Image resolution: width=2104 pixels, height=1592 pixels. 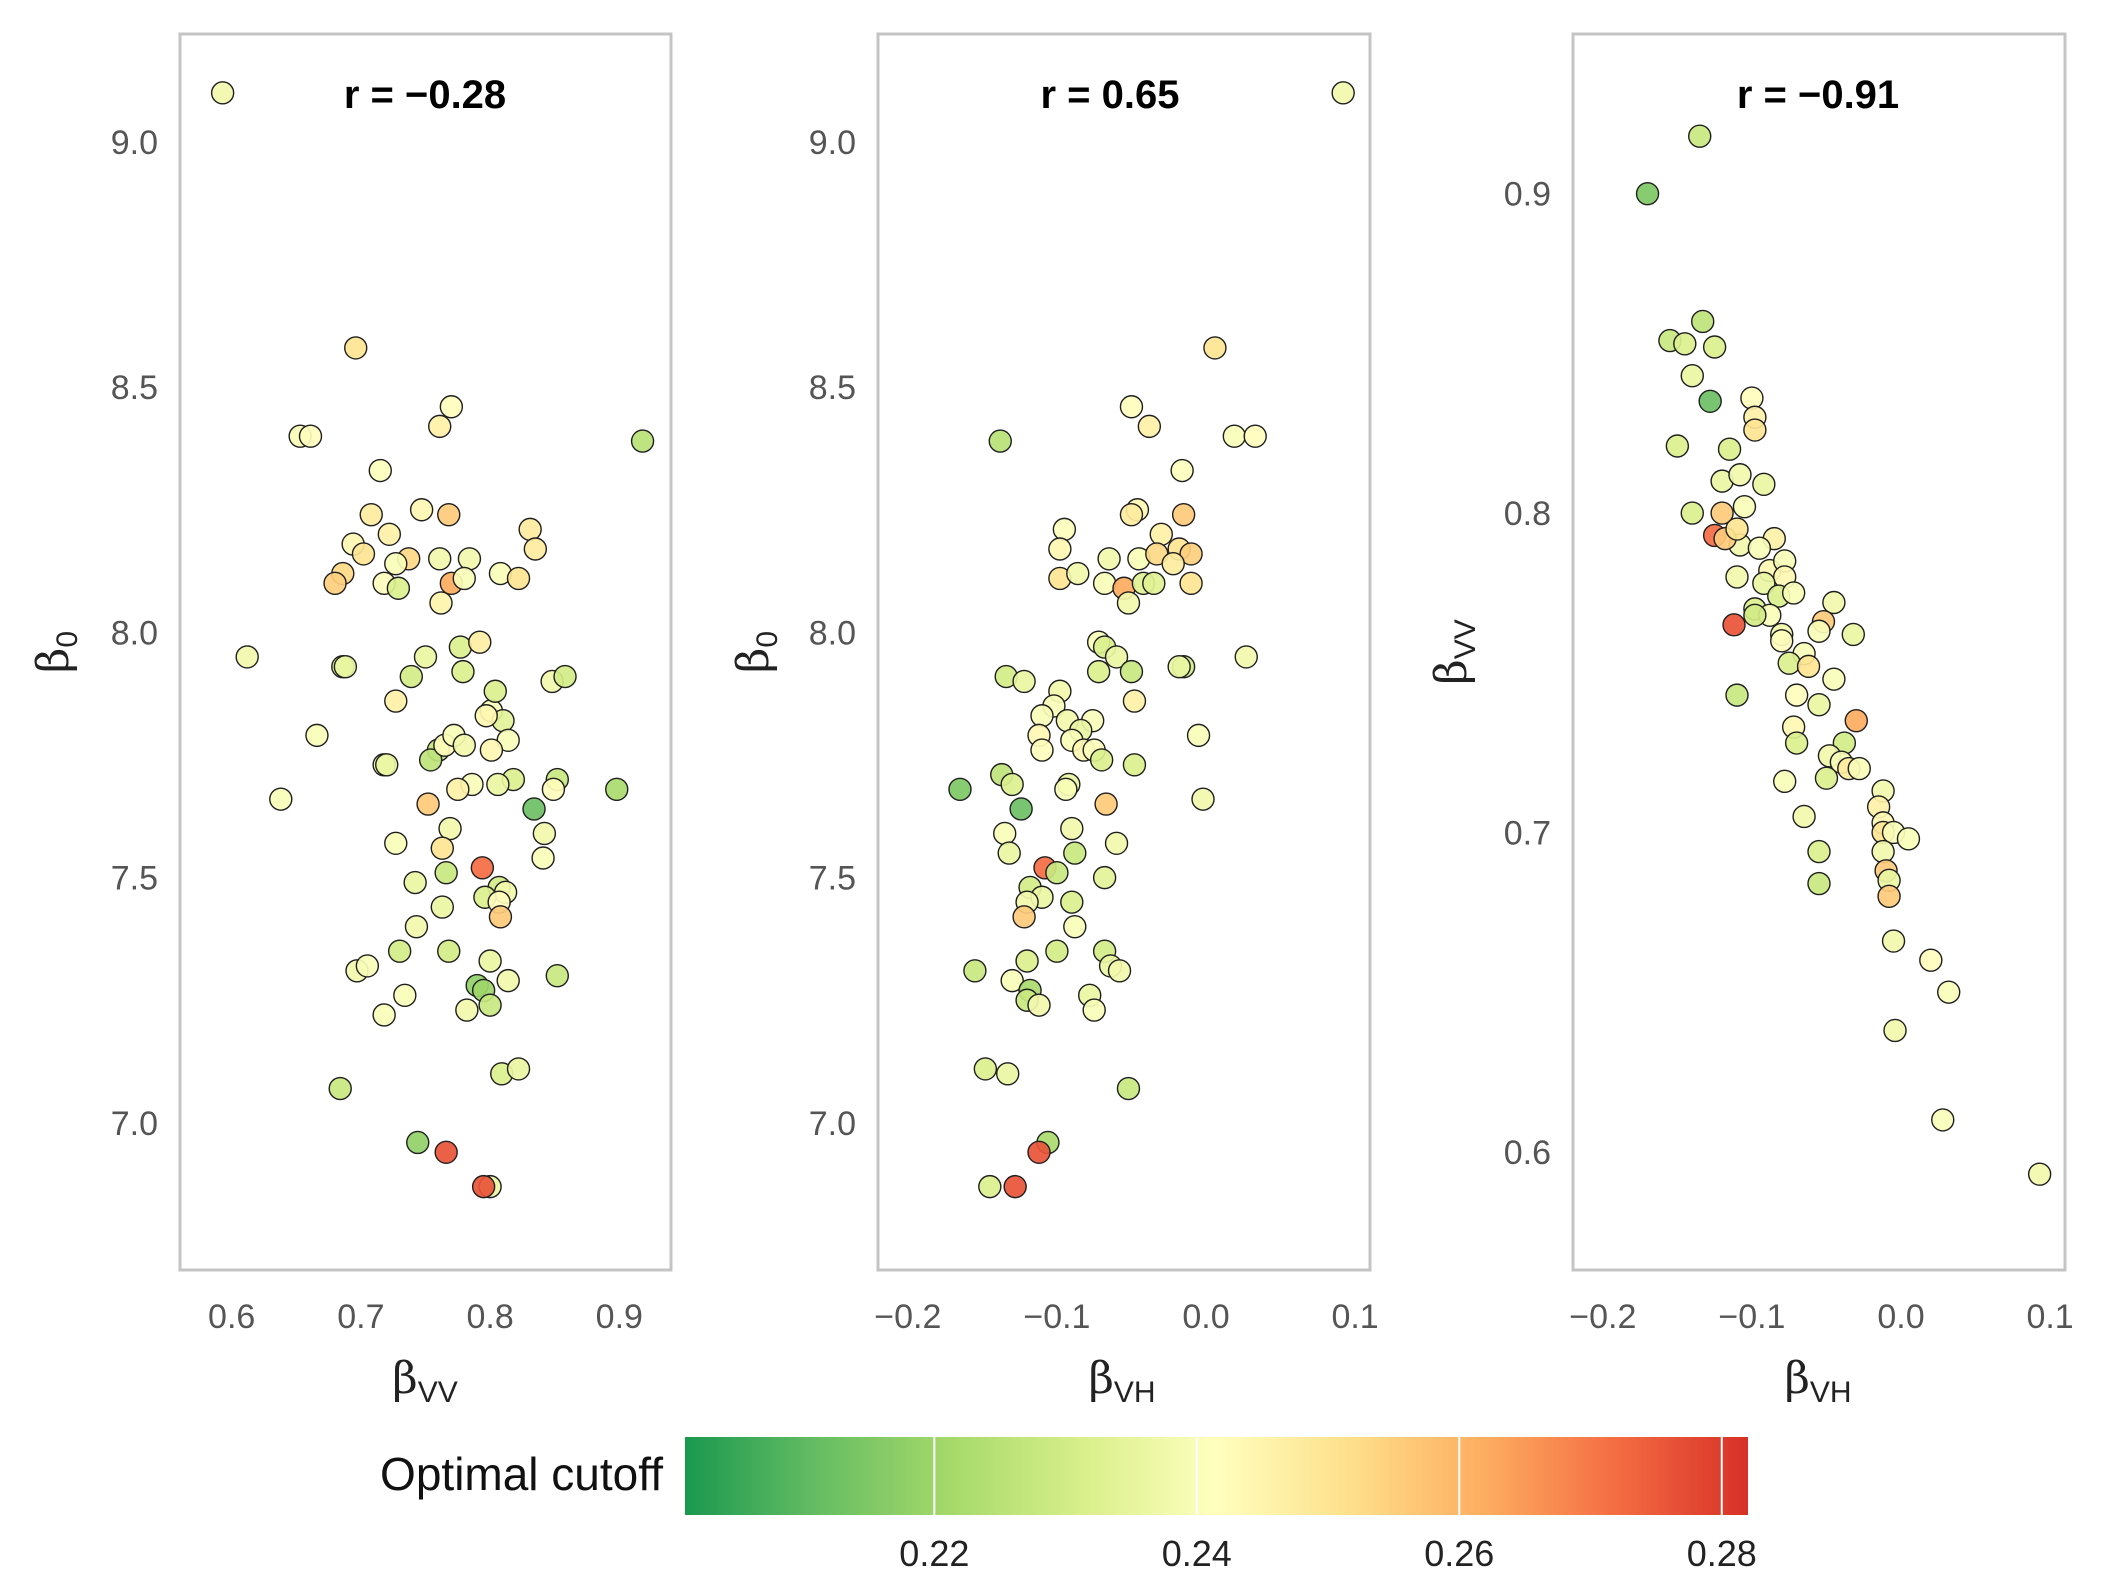 What do you see at coordinates (1354, 1317) in the screenshot?
I see `x-tick-label: 0.1` at bounding box center [1354, 1317].